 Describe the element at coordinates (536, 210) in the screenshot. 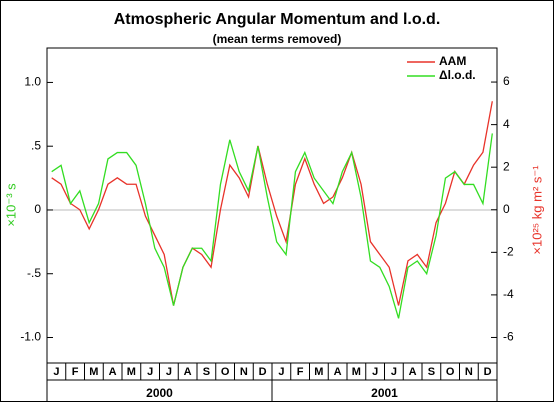

I see `y2-axis-label: ×10²⁵ kg m² s⁻¹` at that location.